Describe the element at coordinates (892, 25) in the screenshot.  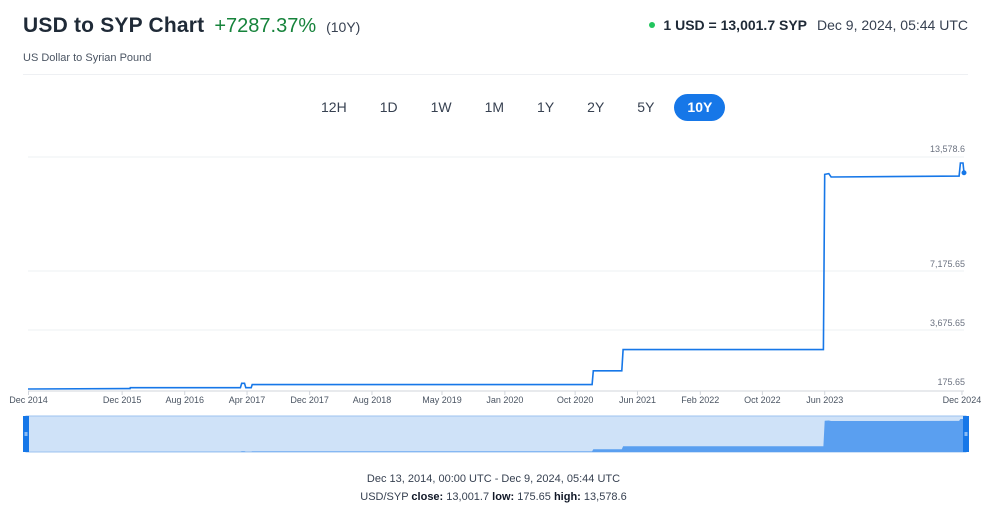
I see `rate-timestamp: Dec 9, 2024, 05:44 UTC` at that location.